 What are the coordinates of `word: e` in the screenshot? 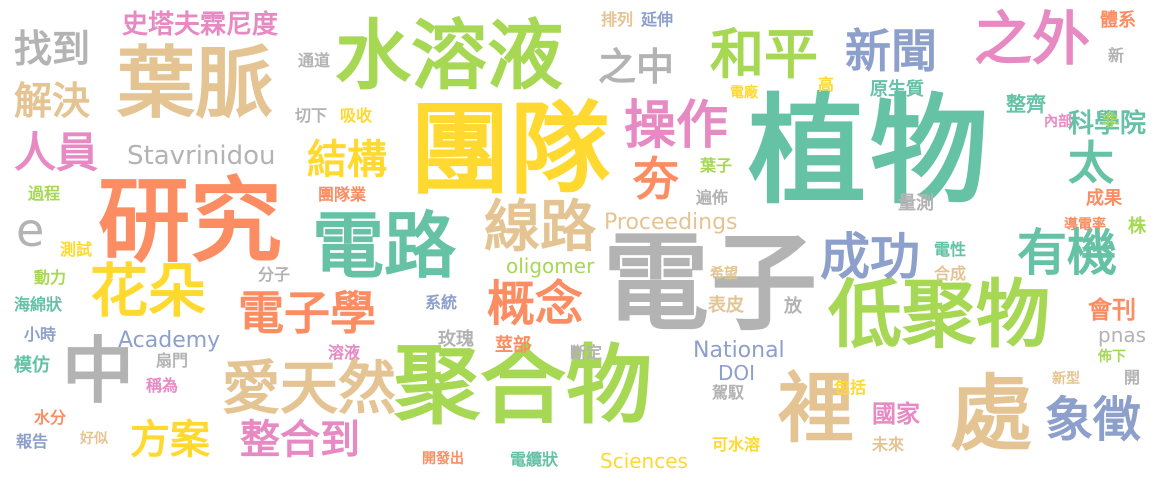 It's located at (30, 230).